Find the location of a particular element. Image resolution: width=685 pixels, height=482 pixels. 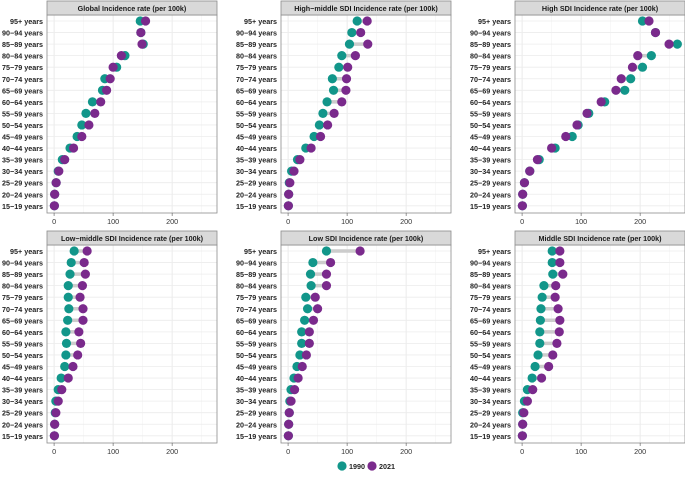

panel-title: Low−middle SDI Incidence rate (per 100k) is located at coordinates (132, 238).